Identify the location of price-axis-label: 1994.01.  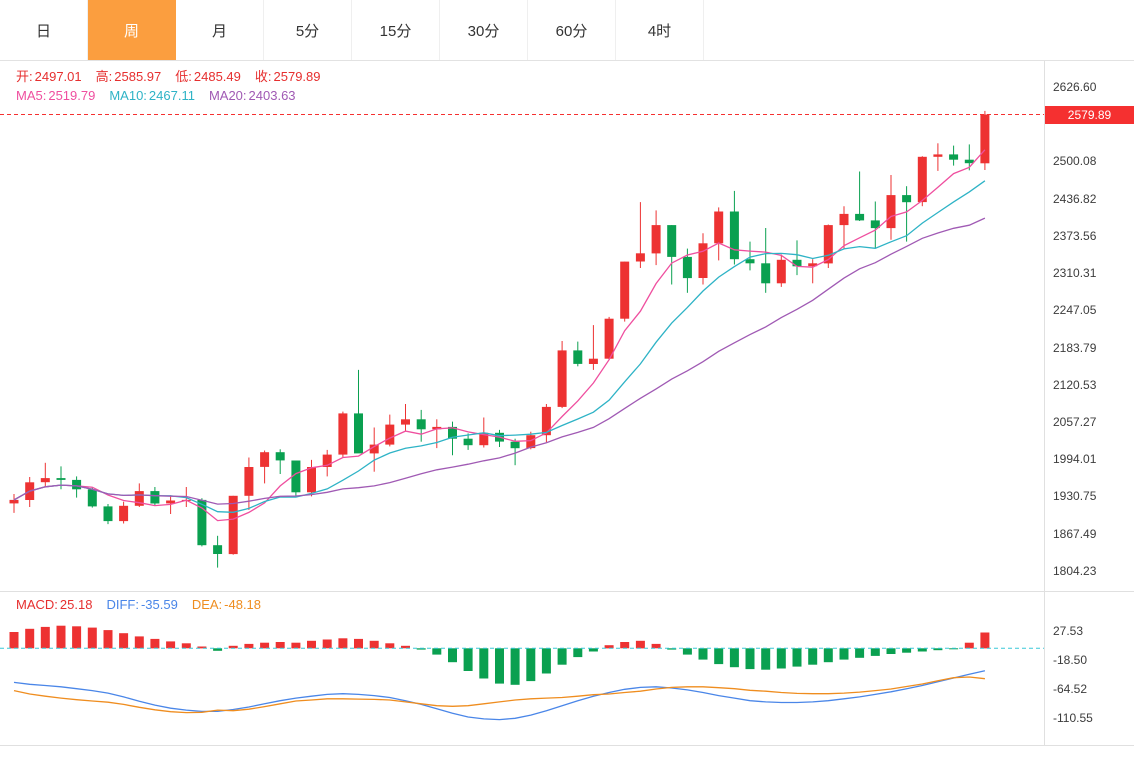
(1075, 459).